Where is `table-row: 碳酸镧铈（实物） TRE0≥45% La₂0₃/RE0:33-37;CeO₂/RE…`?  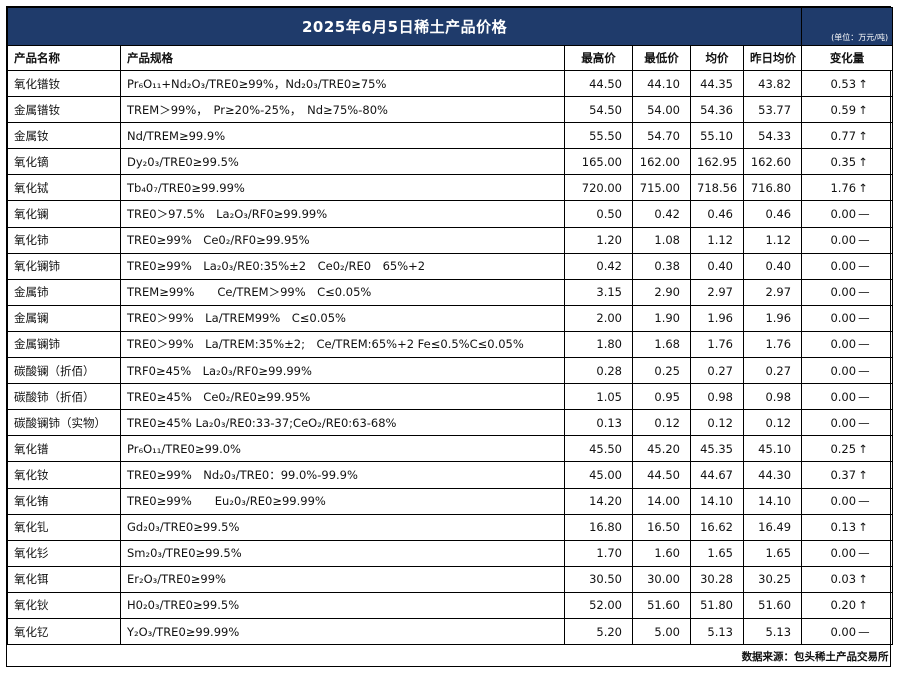
table-row: 碳酸镧铈（实物） TRE0≥45% La₂0₃/RE0:33-37;CeO₂/RE… is located at coordinates (450, 423).